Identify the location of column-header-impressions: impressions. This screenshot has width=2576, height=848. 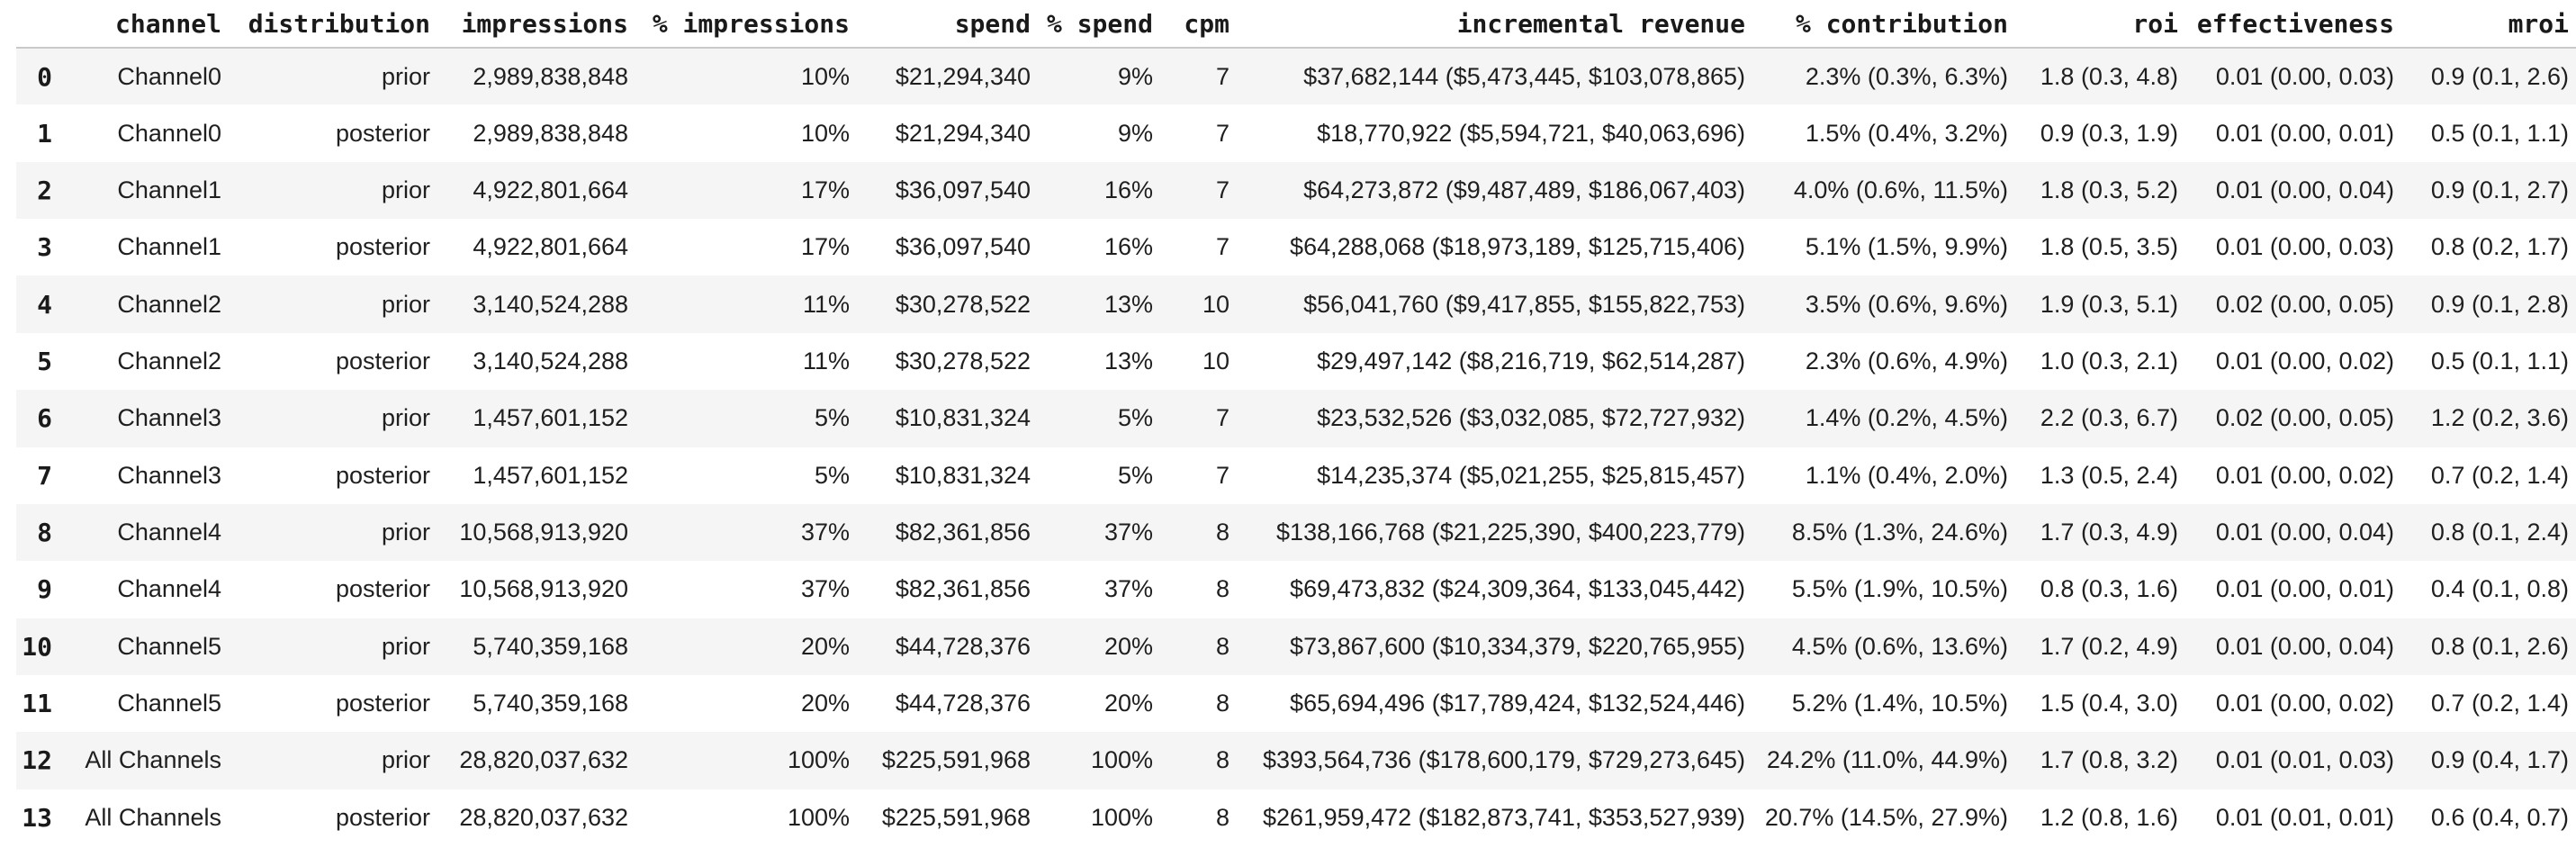
(536, 25).